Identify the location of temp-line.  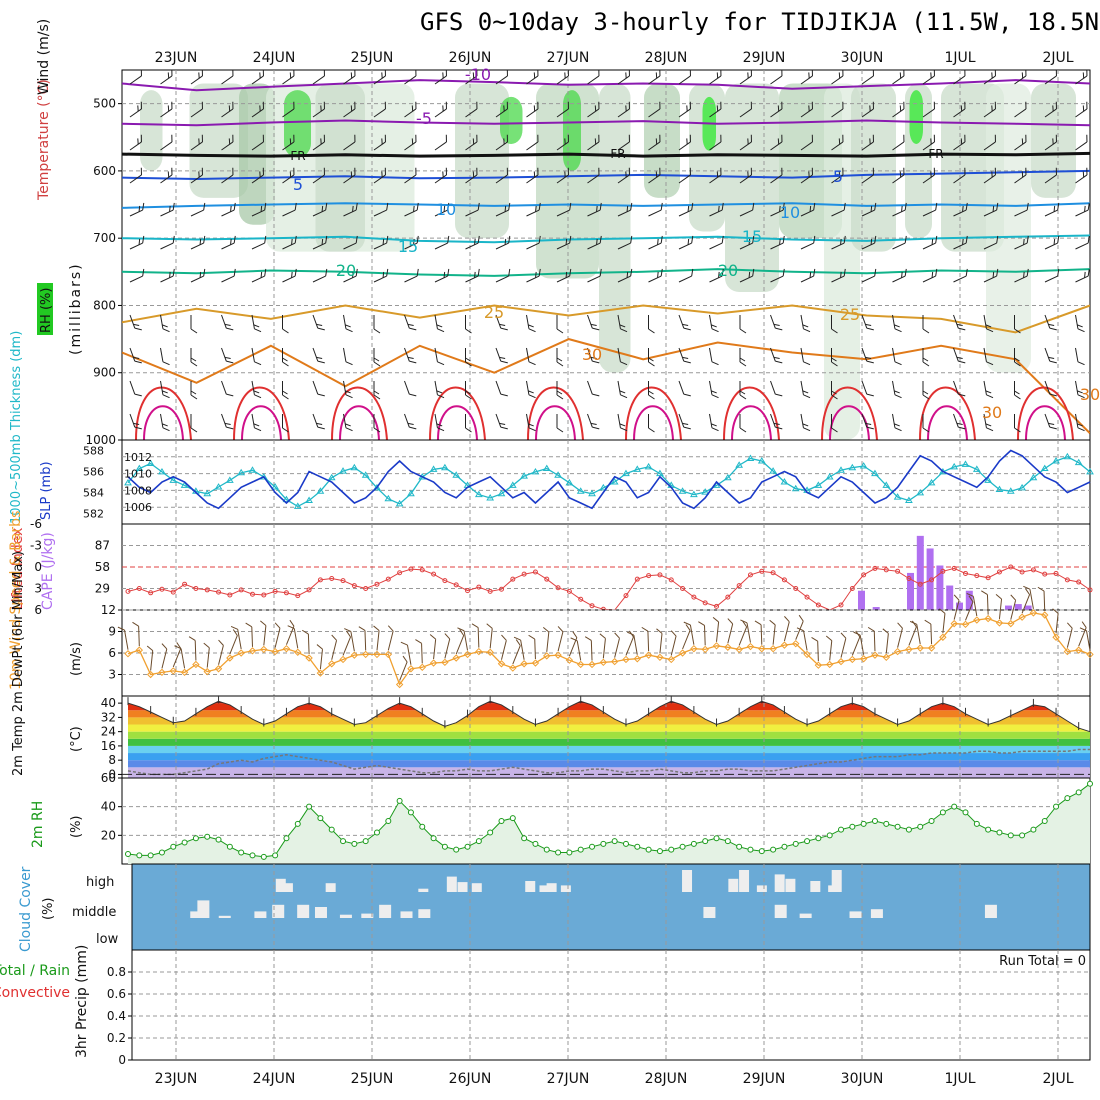
(609, 716).